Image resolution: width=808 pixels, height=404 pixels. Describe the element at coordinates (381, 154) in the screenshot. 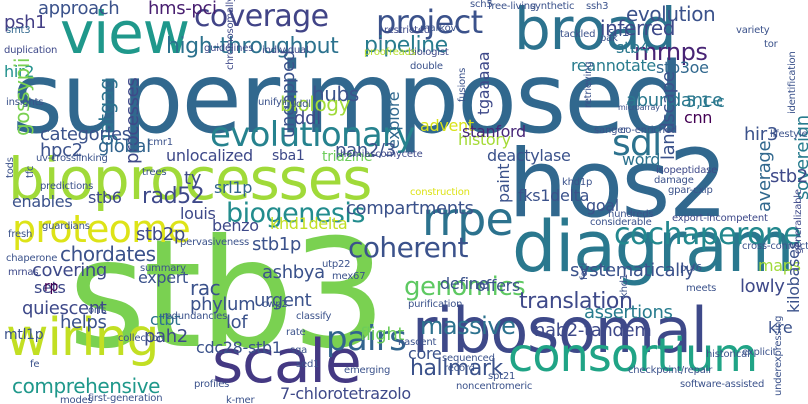

I see `word-hemiascomycete: hemiascomycete` at that location.